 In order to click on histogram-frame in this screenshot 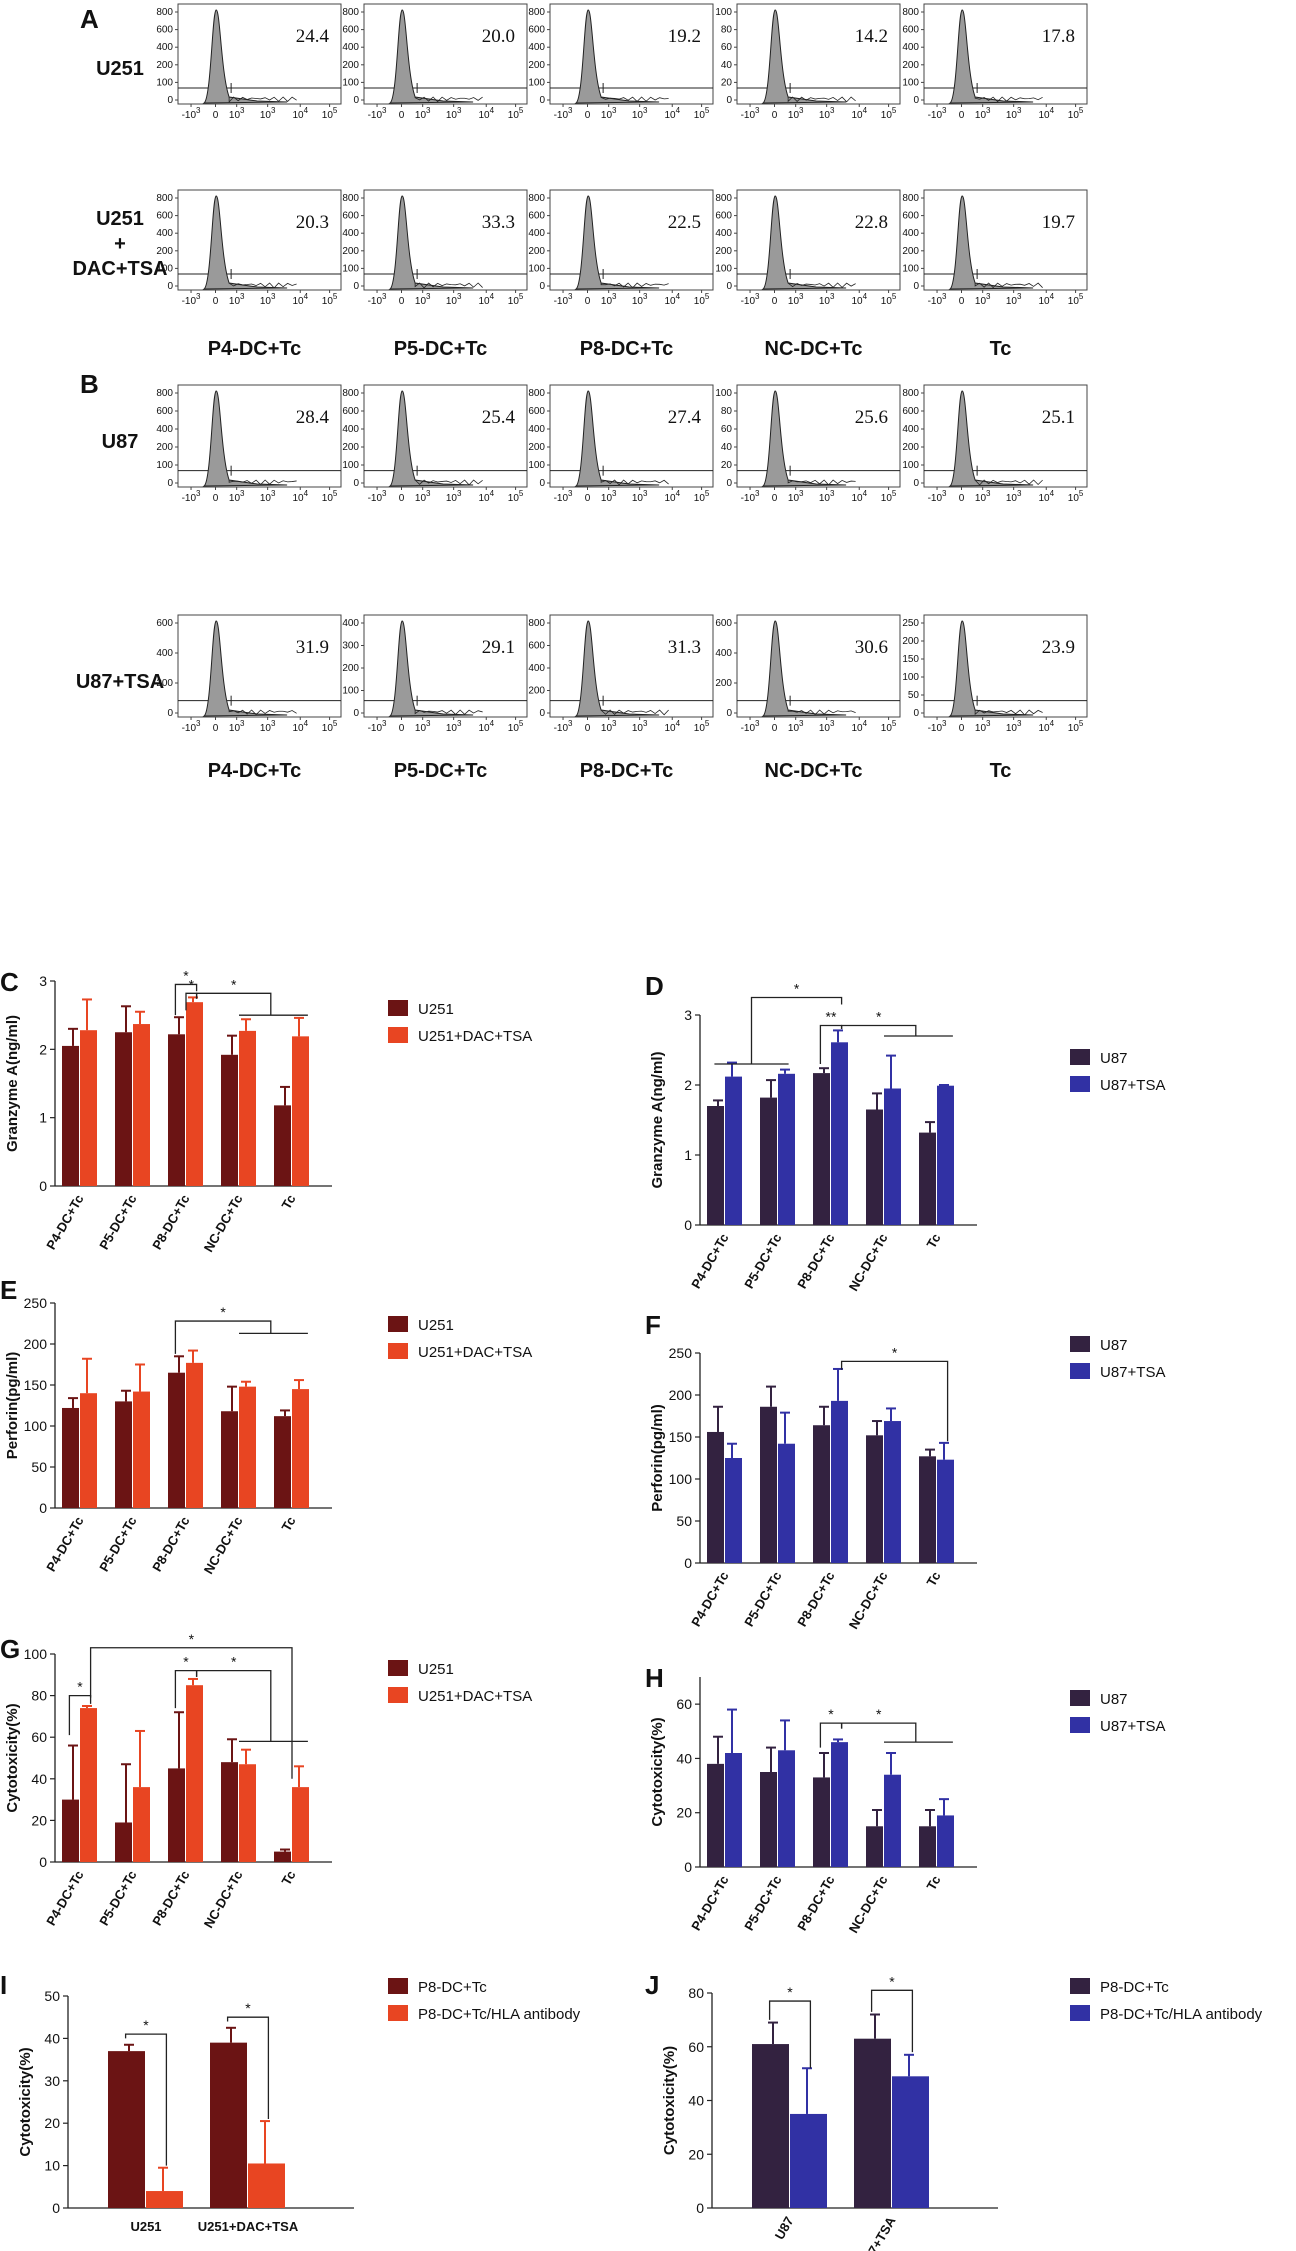, I will do `click(631, 240)`.